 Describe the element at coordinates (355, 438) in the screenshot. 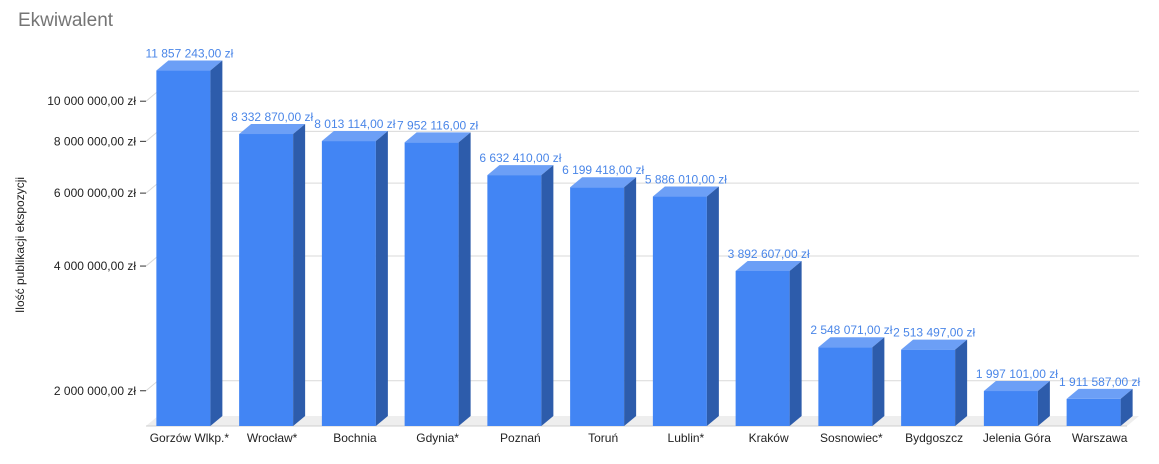

I see `x-tick-label: Bochnia` at that location.